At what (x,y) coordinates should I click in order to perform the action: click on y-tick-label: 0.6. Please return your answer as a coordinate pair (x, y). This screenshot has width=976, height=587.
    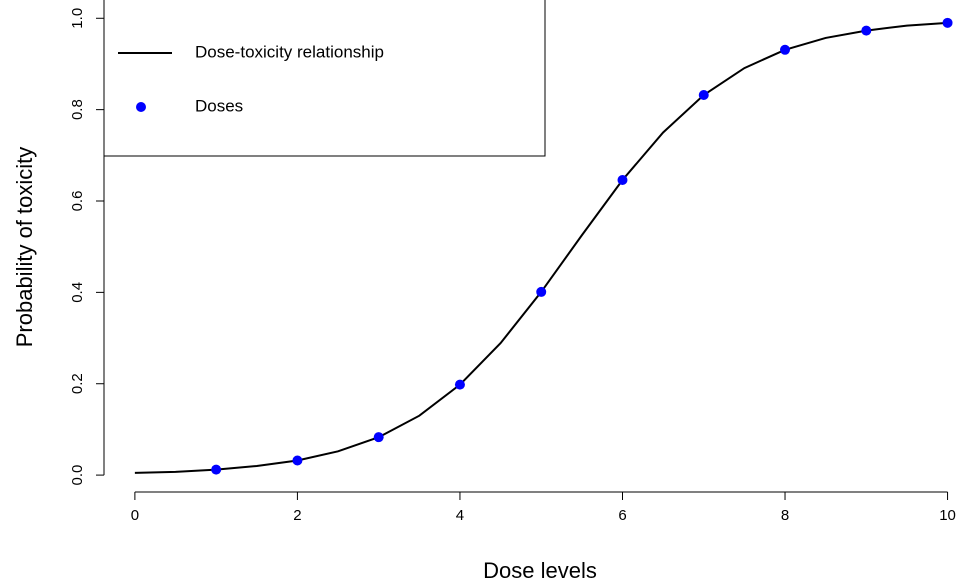
    Looking at the image, I should click on (77, 201).